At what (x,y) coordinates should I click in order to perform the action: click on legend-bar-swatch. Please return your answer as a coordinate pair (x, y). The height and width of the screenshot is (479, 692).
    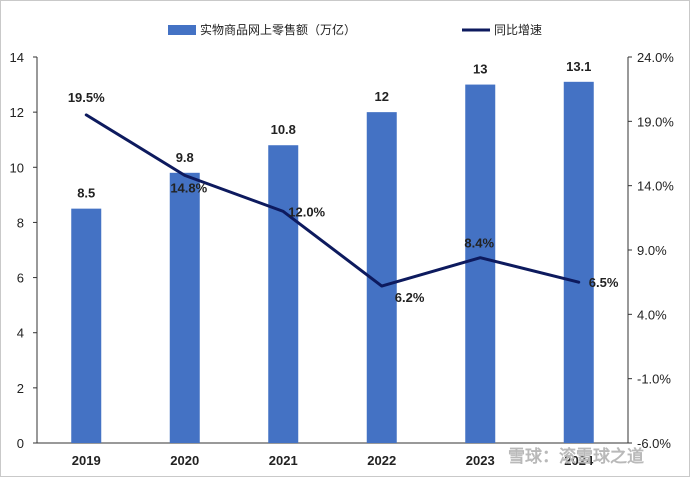
    Looking at the image, I should click on (182, 30).